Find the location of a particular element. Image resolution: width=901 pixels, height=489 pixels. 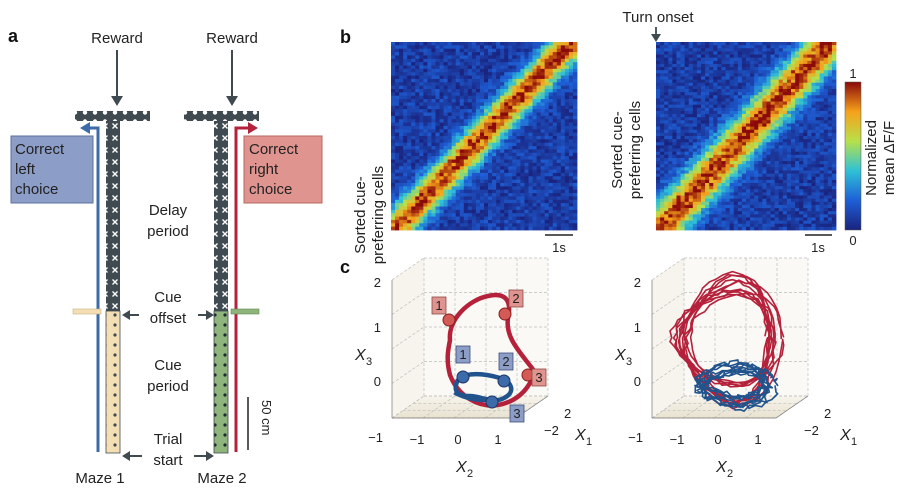

maze-1-cue-segment is located at coordinates (113, 382).